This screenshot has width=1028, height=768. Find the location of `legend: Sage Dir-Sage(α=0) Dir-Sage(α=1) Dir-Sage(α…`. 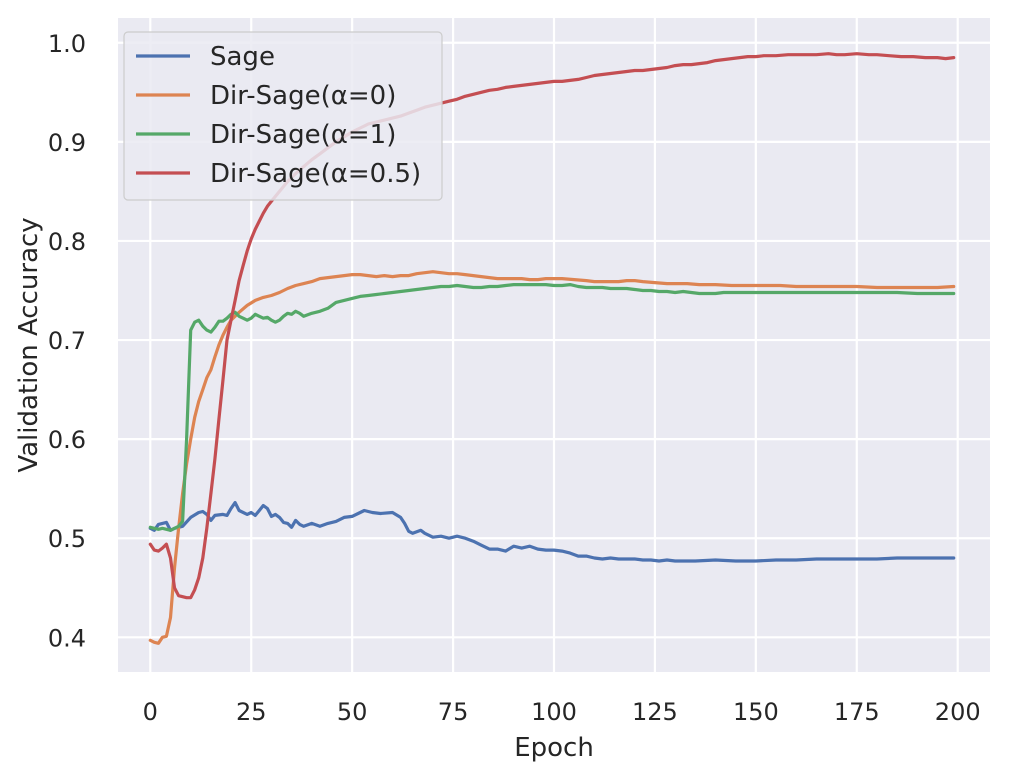

legend: Sage Dir-Sage(α=0) Dir-Sage(α=1) Dir-Sage(α… is located at coordinates (283, 116).